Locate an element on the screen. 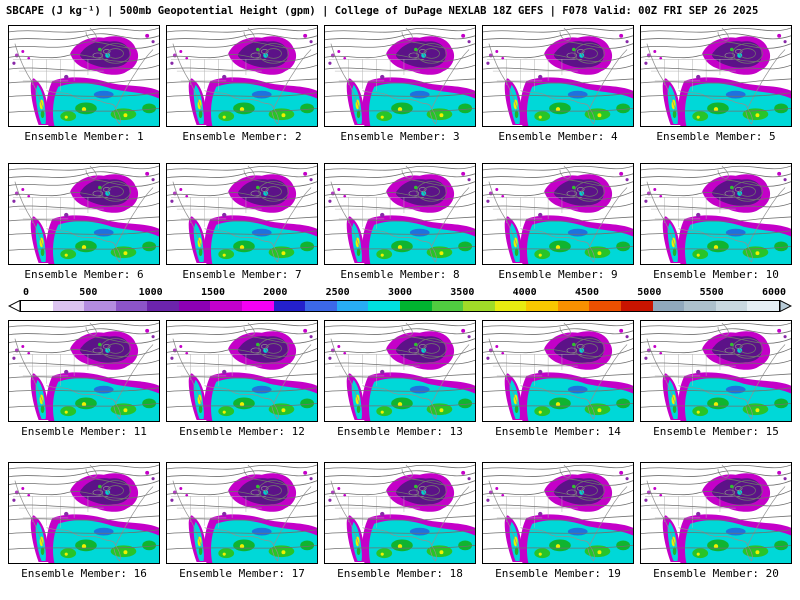 Image resolution: width=800 pixels, height=600 pixels. ensemble-panel-label: Ensemble Member: 4 is located at coordinates (558, 136).